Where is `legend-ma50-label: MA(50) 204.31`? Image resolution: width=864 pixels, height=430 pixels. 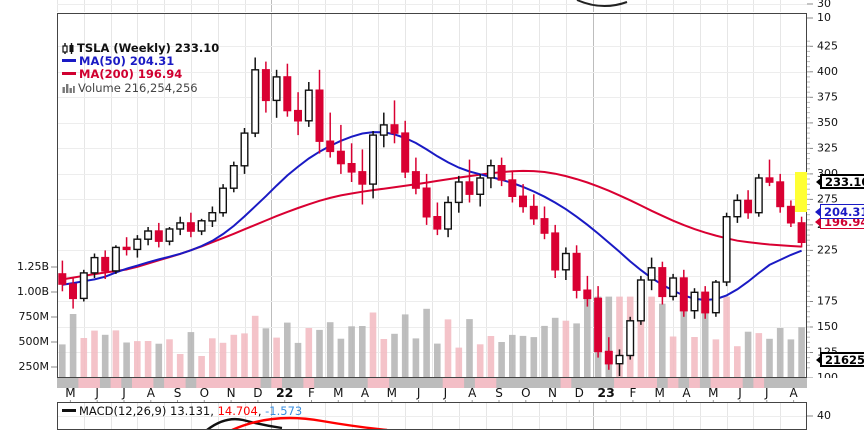 legend-ma50-label: MA(50) 204.31 is located at coordinates (127, 61).